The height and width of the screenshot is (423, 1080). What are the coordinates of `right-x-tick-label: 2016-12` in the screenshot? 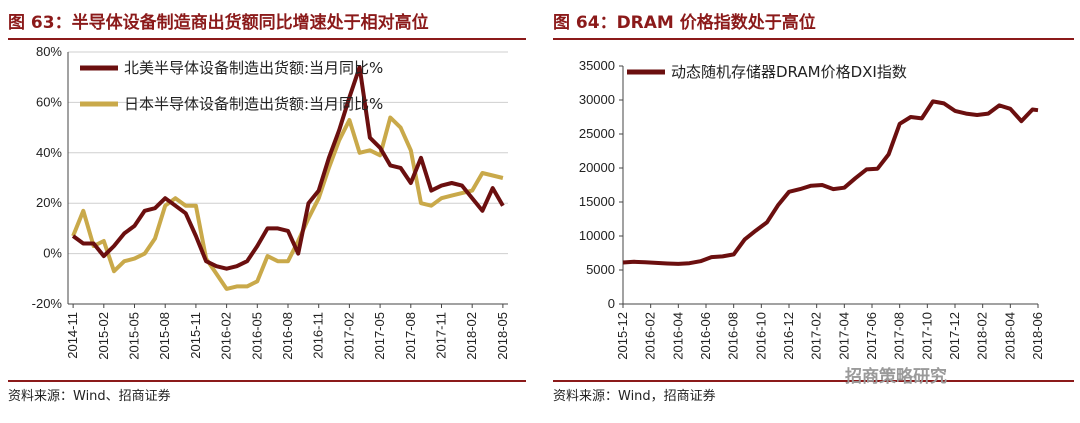 It's located at (788, 336).